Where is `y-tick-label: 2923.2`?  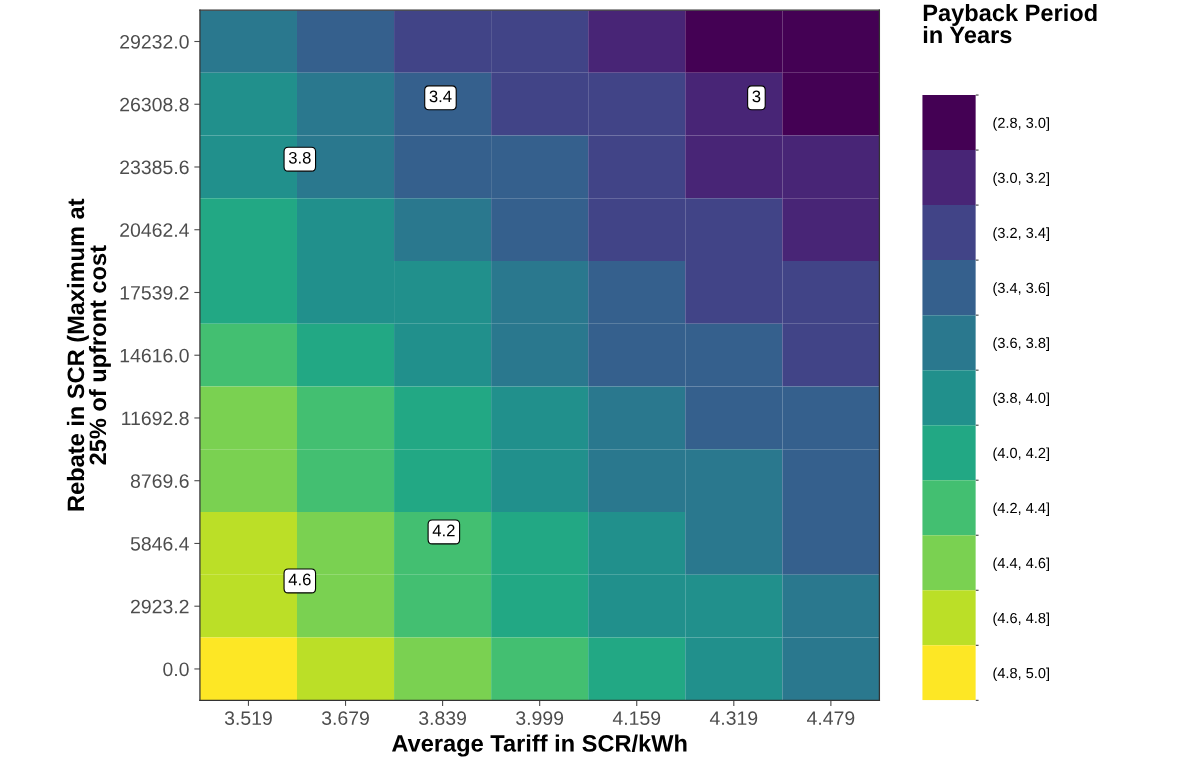 y-tick-label: 2923.2 is located at coordinates (160, 606).